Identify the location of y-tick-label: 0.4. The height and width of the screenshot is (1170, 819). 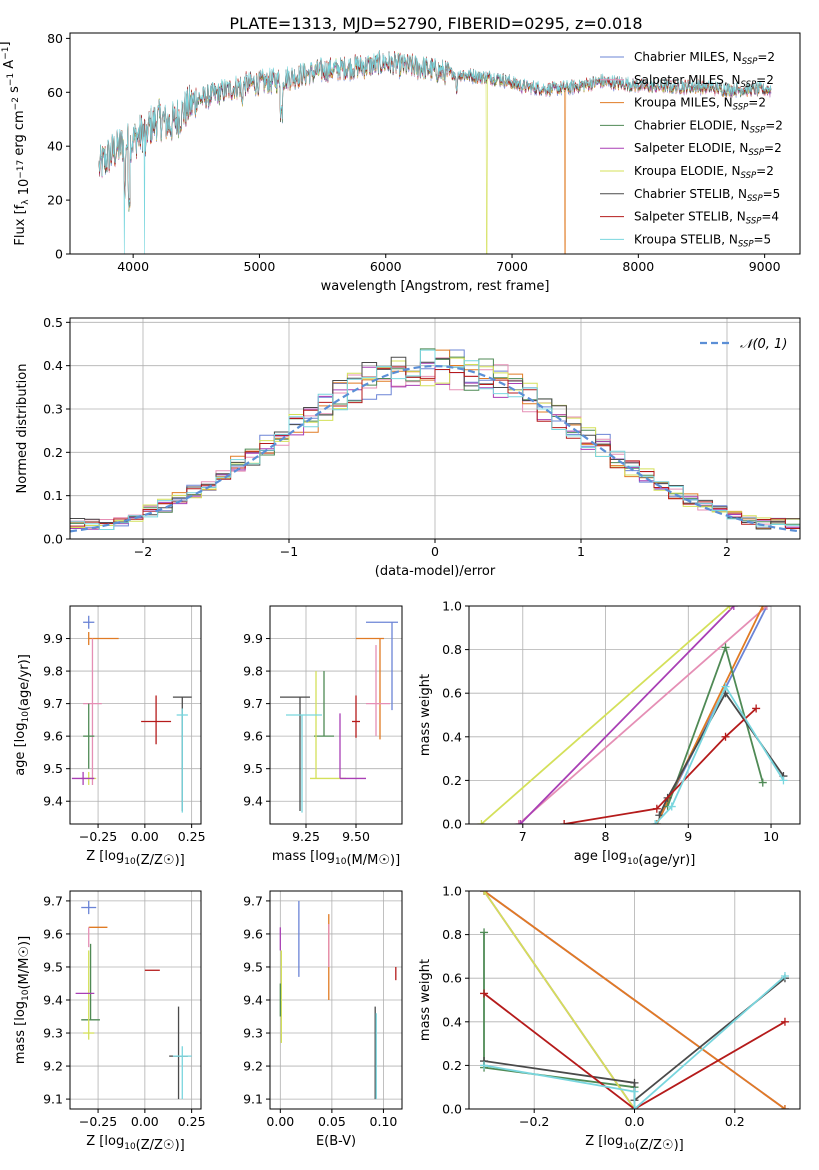
(452, 1021).